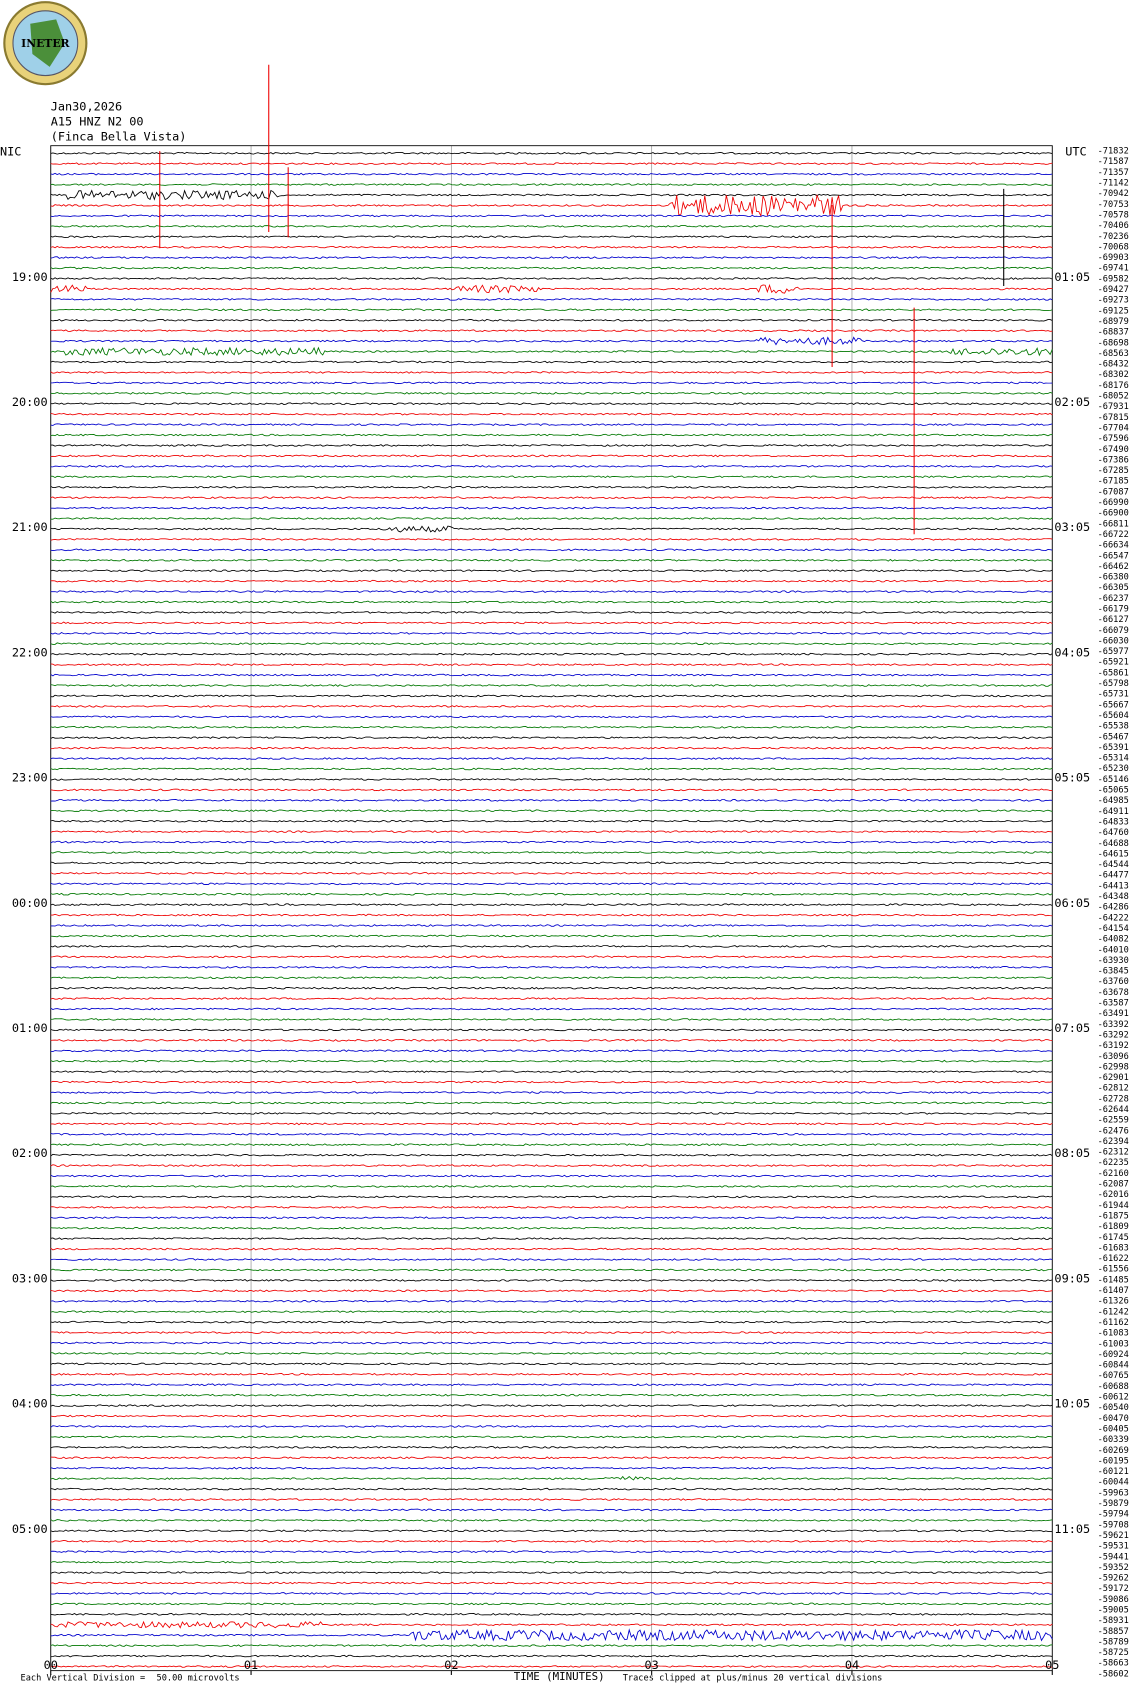 The width and height of the screenshot is (1130, 1693). What do you see at coordinates (1113, 1227) in the screenshot?
I see `offset: -61809` at bounding box center [1113, 1227].